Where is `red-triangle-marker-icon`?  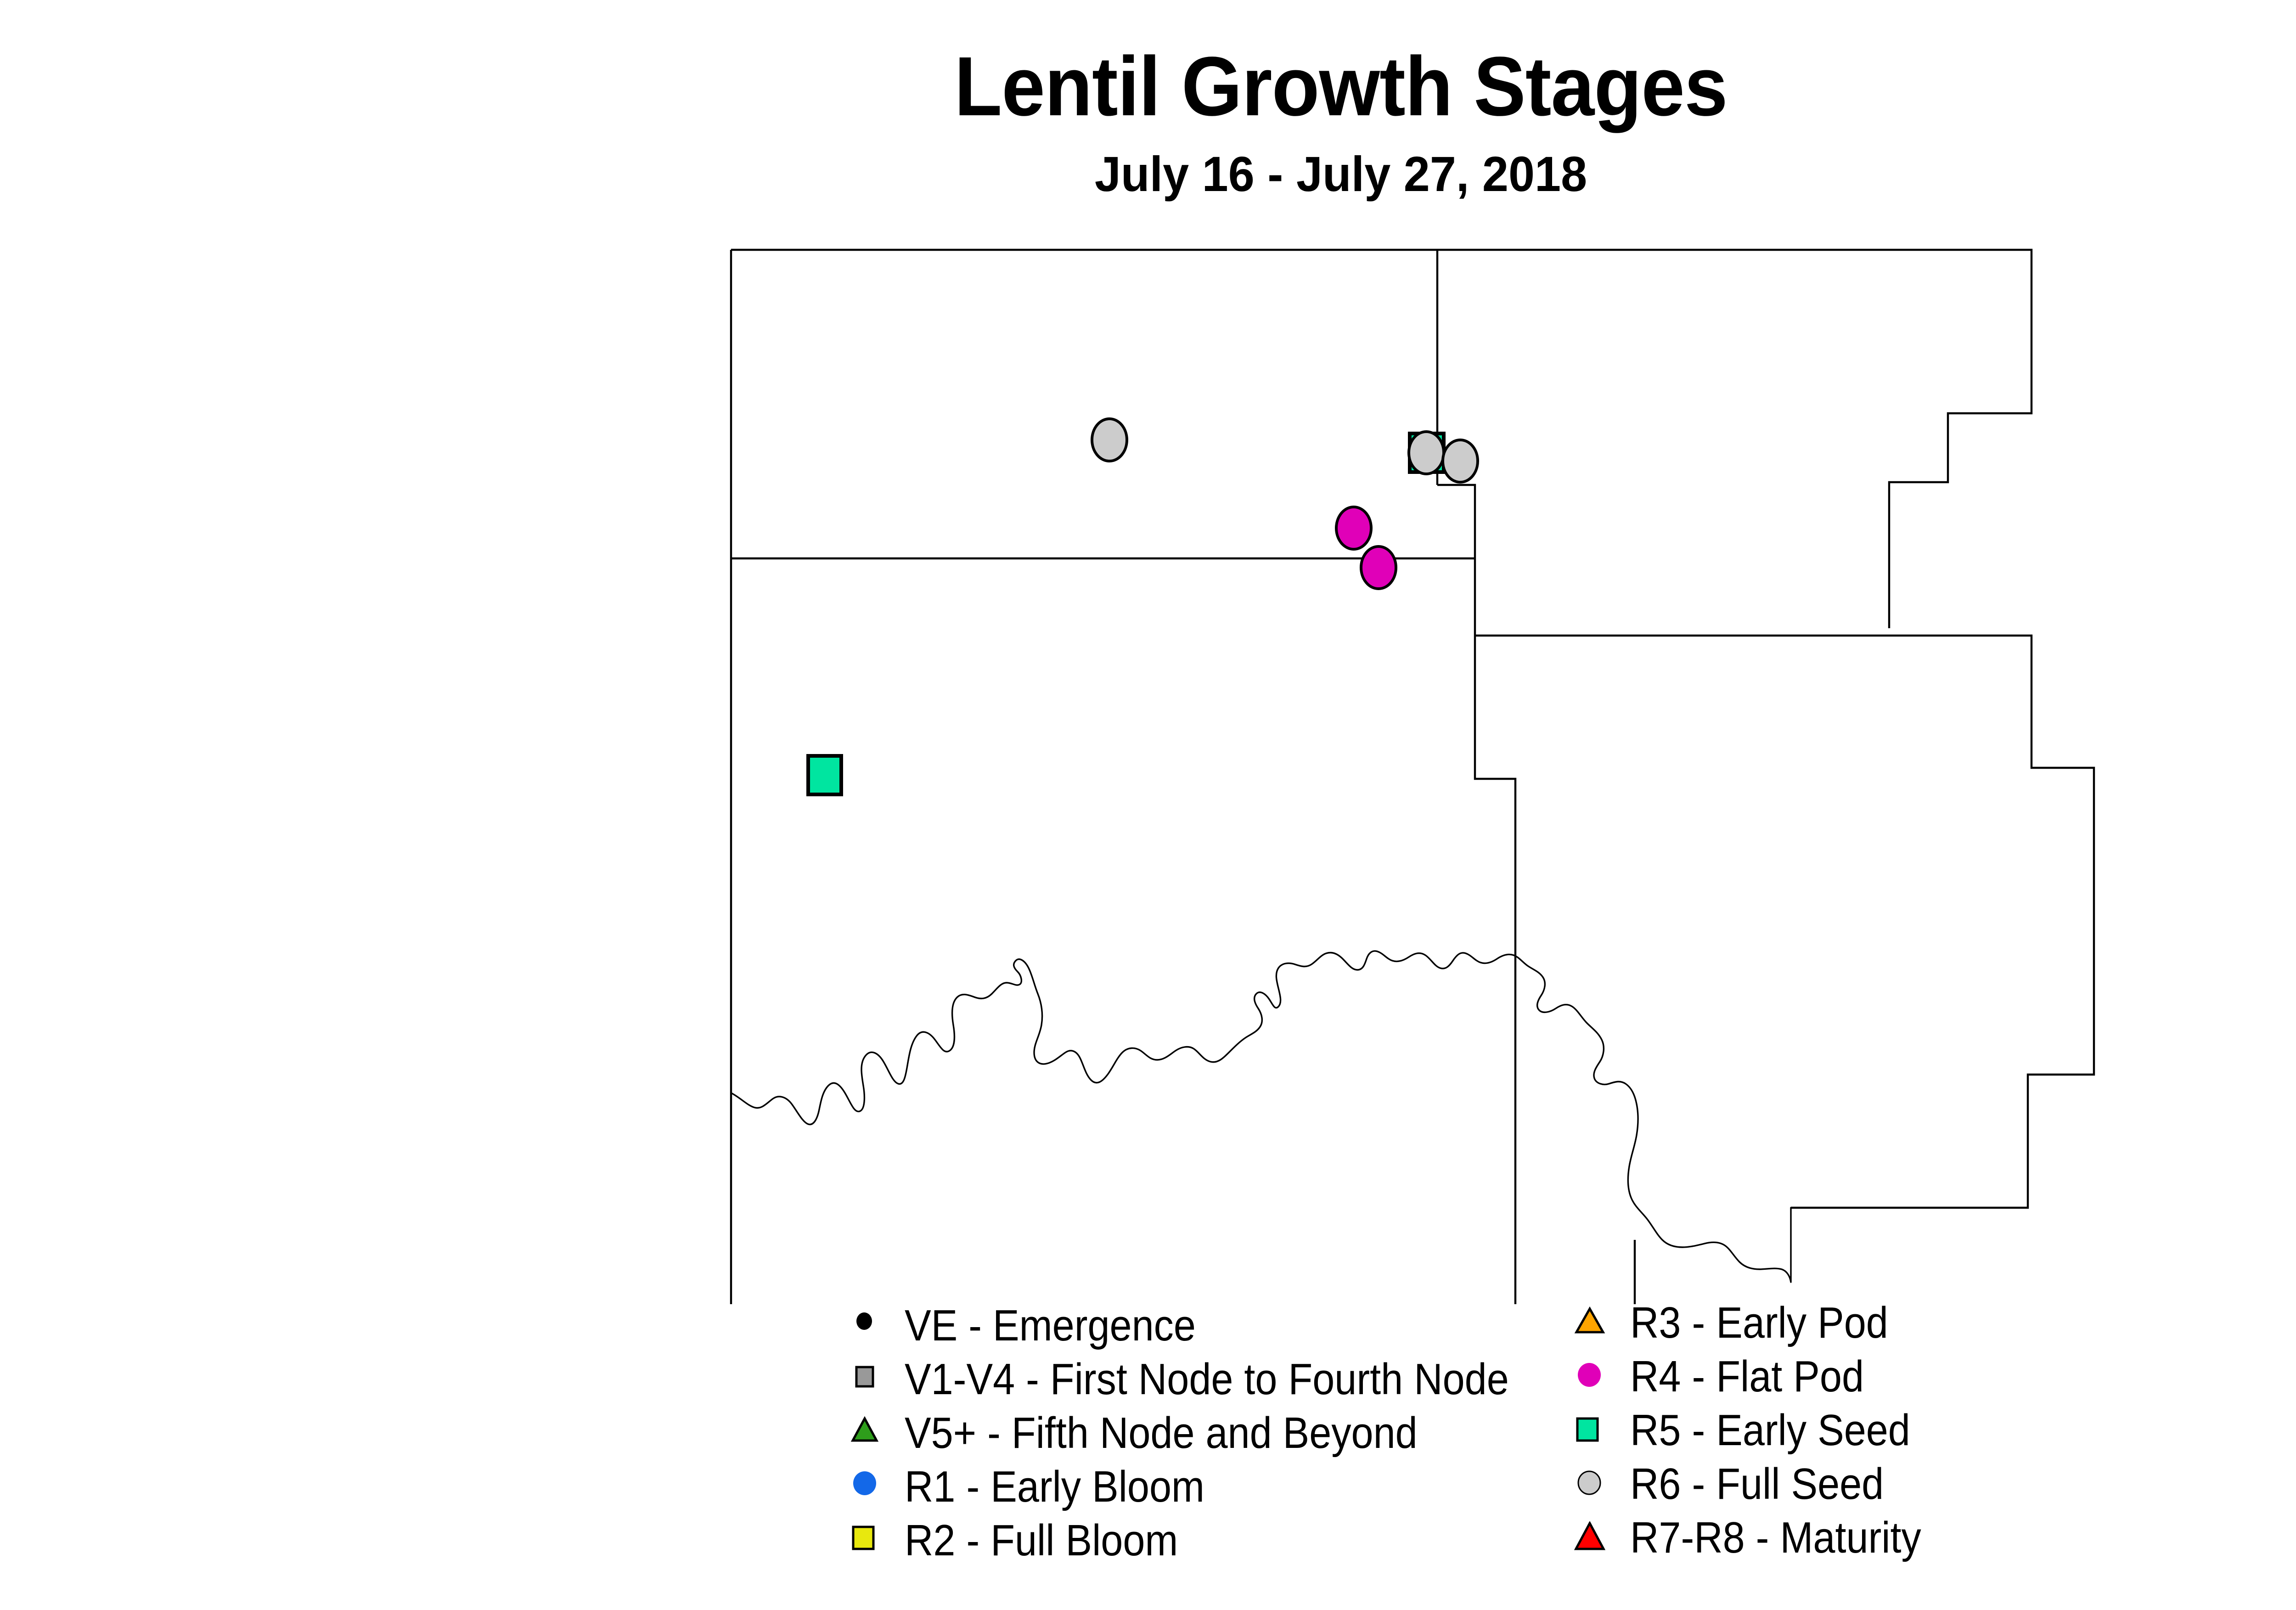
red-triangle-marker-icon is located at coordinates (1596, 1548).